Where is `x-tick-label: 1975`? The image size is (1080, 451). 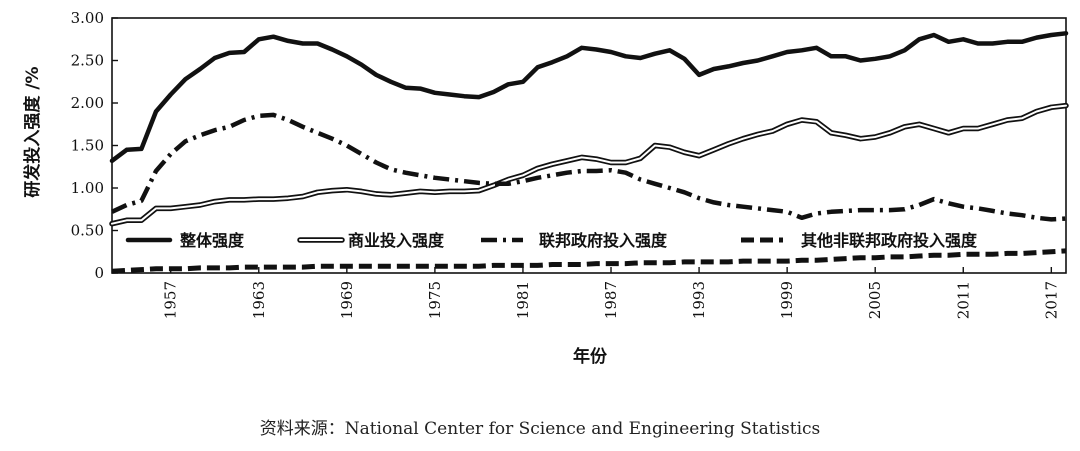 x-tick-label: 1975 is located at coordinates (435, 300).